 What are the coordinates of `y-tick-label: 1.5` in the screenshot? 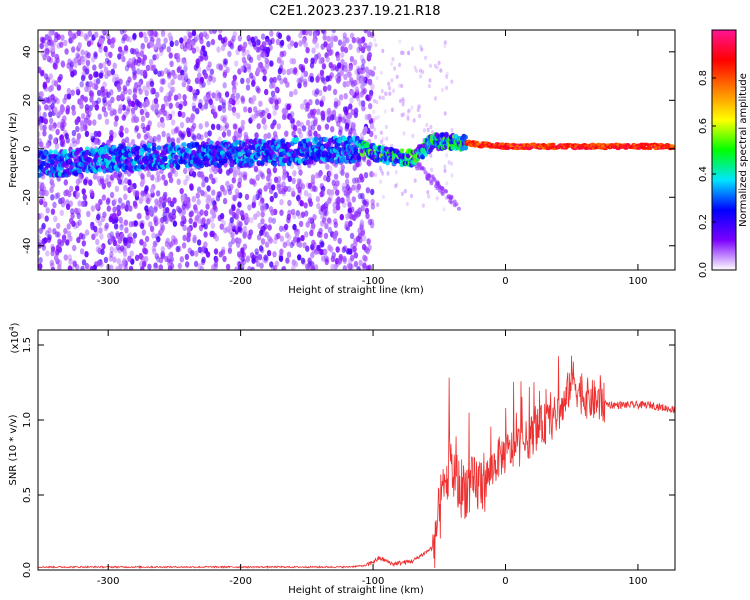 It's located at (27, 345).